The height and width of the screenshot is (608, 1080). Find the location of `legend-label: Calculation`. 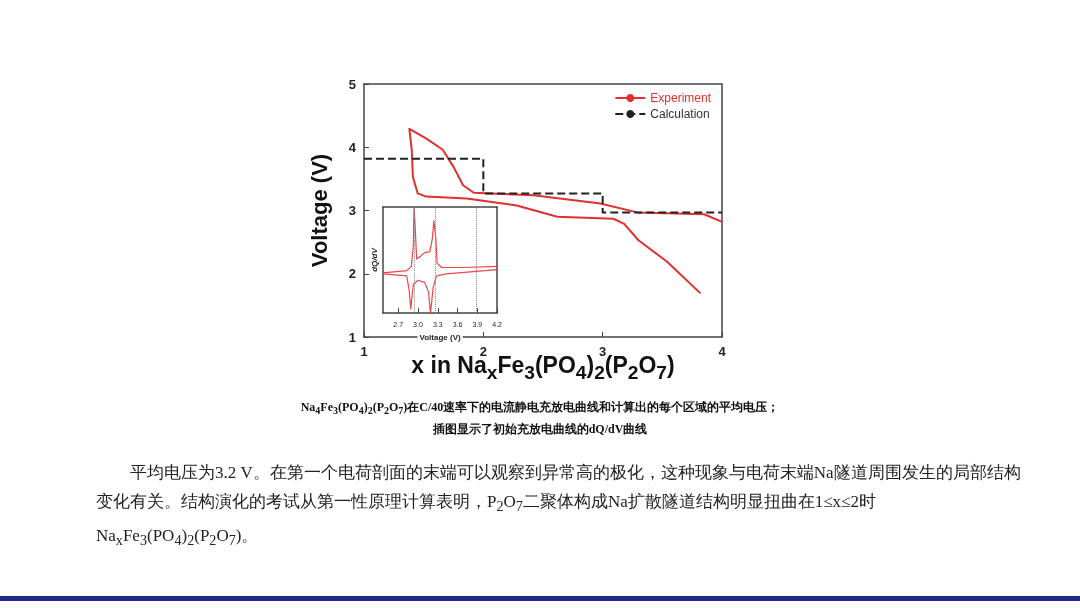

legend-label: Calculation is located at coordinates (680, 114).